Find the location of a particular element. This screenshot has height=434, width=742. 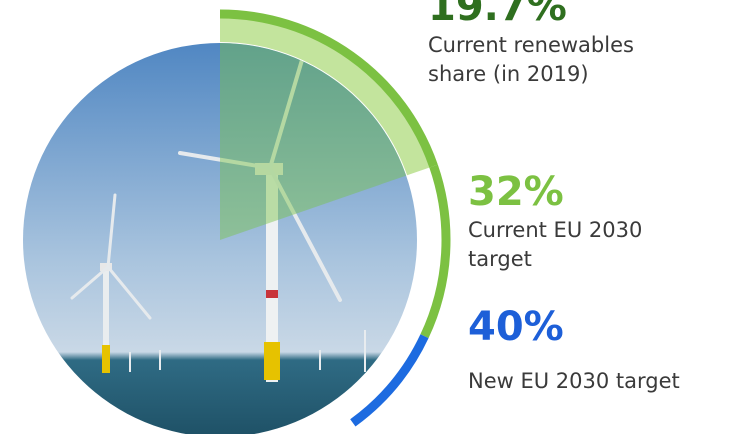

share-band is located at coordinates (326, 95).